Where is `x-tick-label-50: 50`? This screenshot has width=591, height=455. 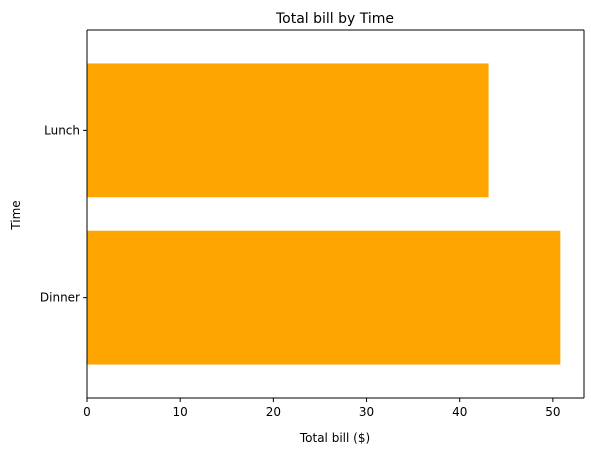 x-tick-label-50: 50 is located at coordinates (552, 412).